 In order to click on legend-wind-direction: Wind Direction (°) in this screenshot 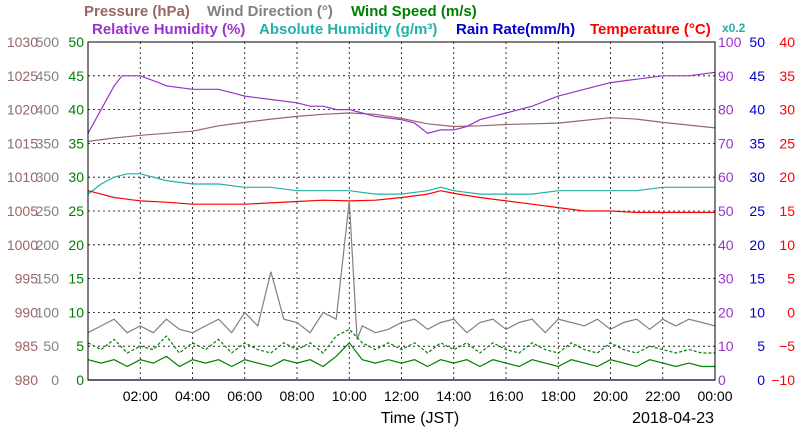, I will do `click(270, 11)`.